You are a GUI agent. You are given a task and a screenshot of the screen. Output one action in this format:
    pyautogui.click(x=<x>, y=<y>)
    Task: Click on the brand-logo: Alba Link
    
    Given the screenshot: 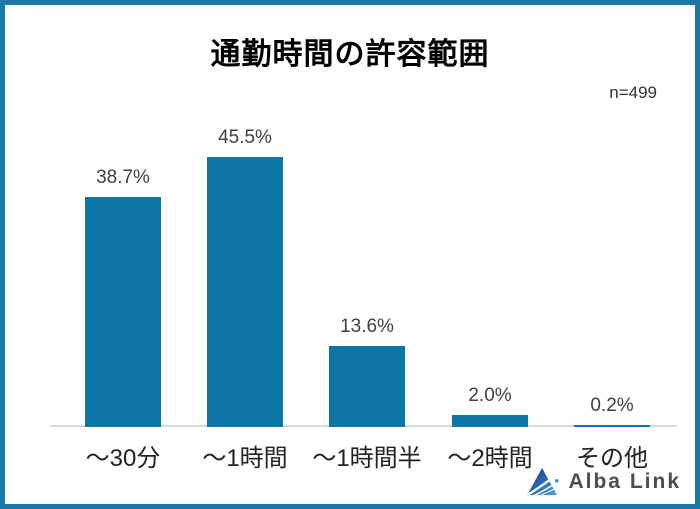 What is the action you would take?
    pyautogui.click(x=603, y=482)
    